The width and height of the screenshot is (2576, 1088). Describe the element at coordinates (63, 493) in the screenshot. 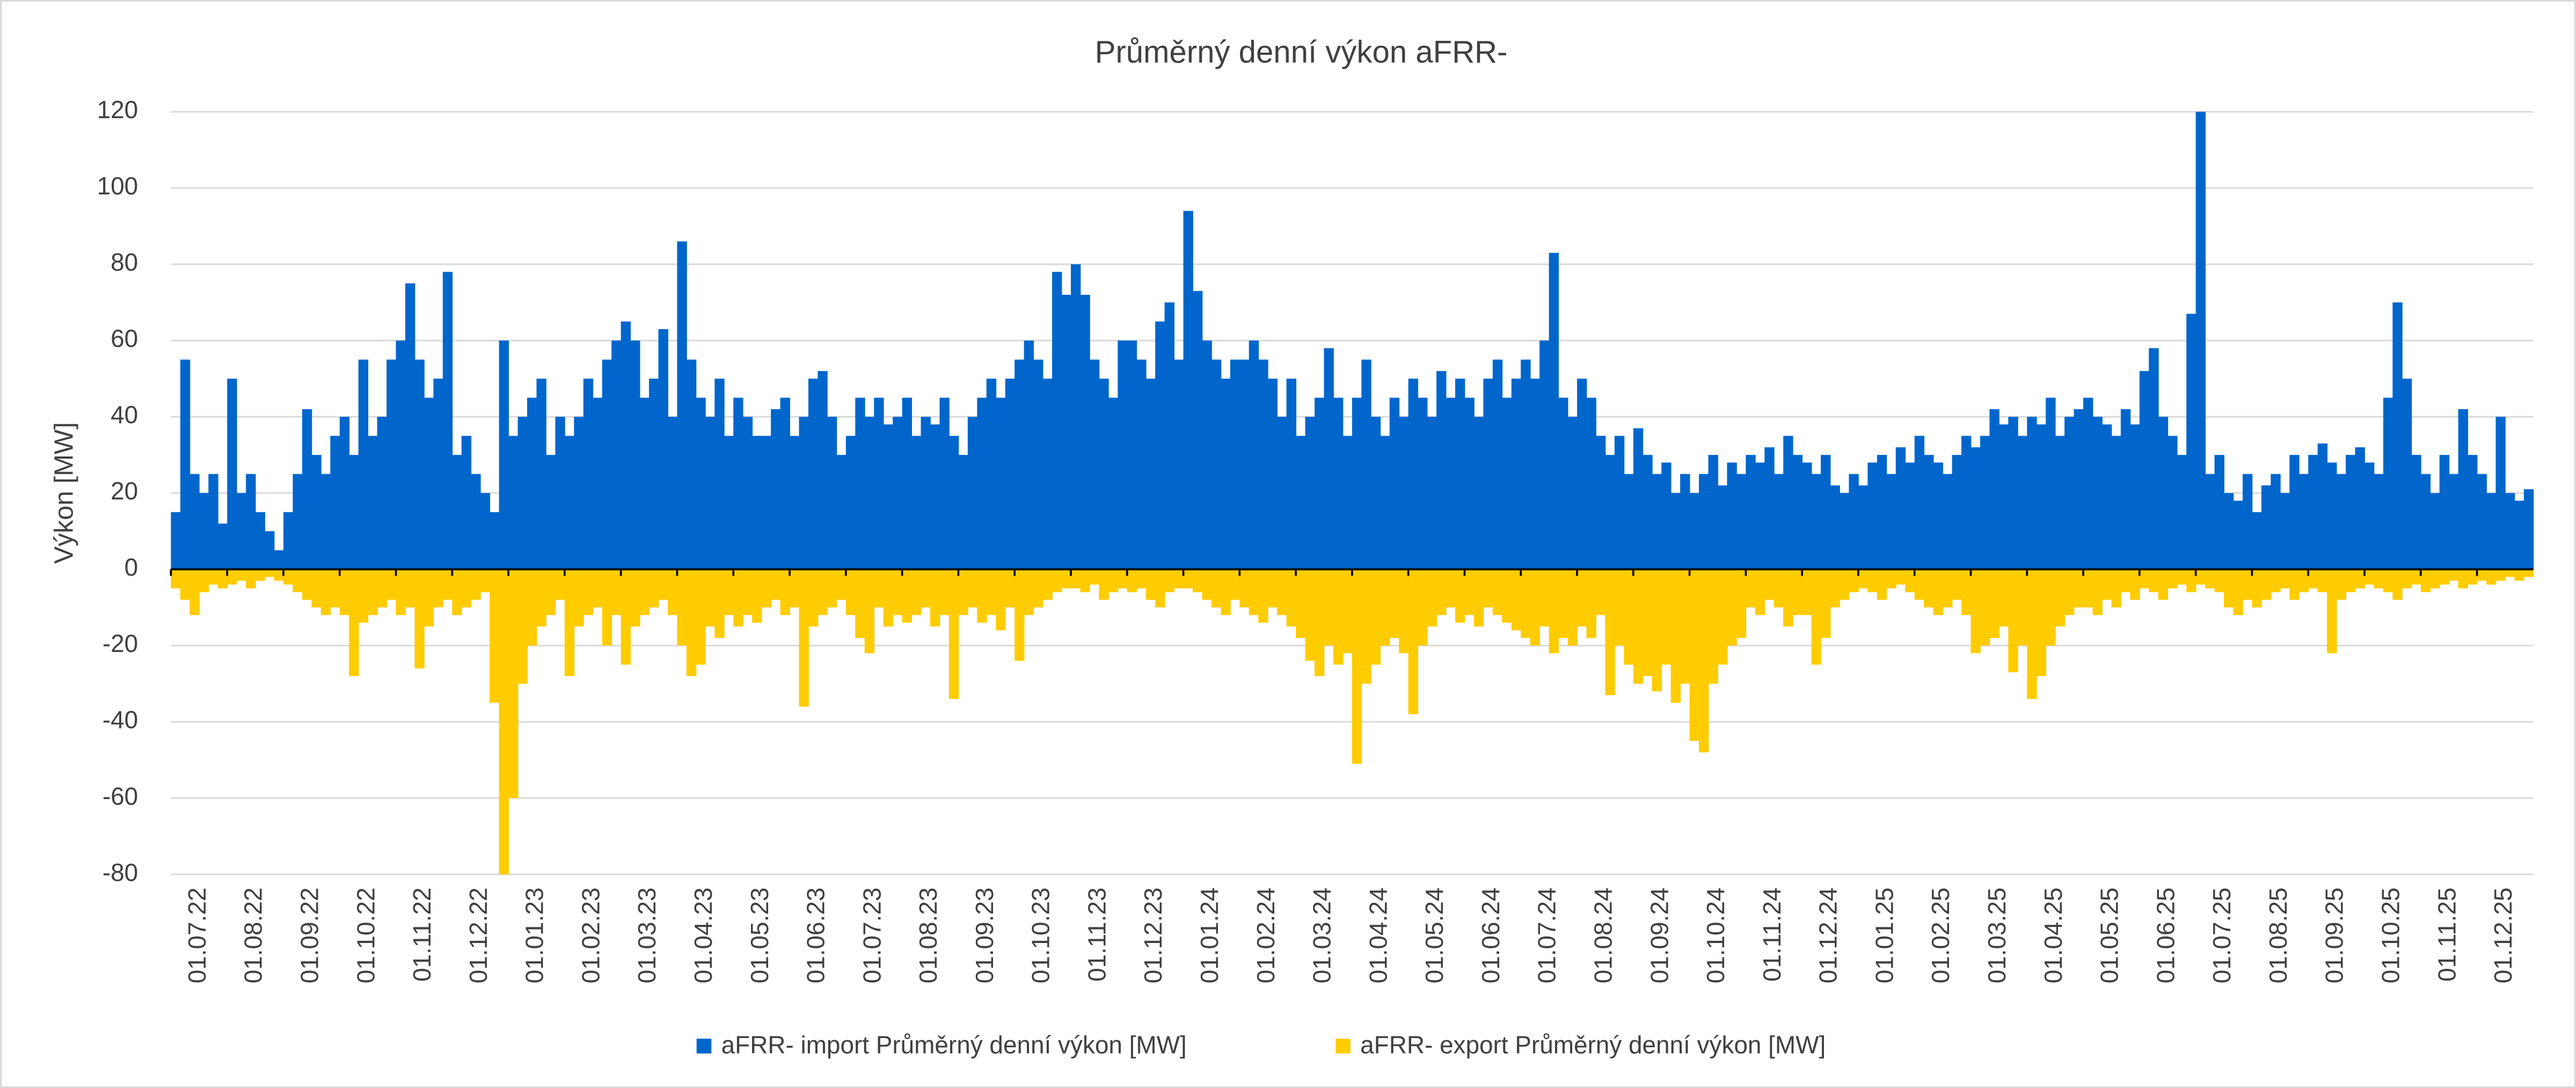

I see `y-axis-title: Výkon [MW]` at that location.